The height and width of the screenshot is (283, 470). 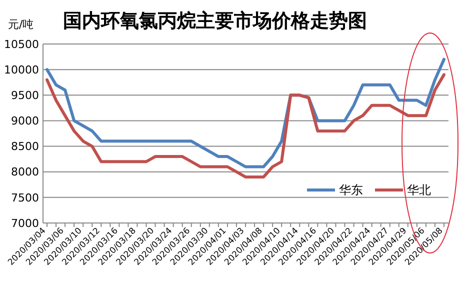 What do you see at coordinates (25, 197) in the screenshot?
I see `y-tick-label: 7500` at bounding box center [25, 197].